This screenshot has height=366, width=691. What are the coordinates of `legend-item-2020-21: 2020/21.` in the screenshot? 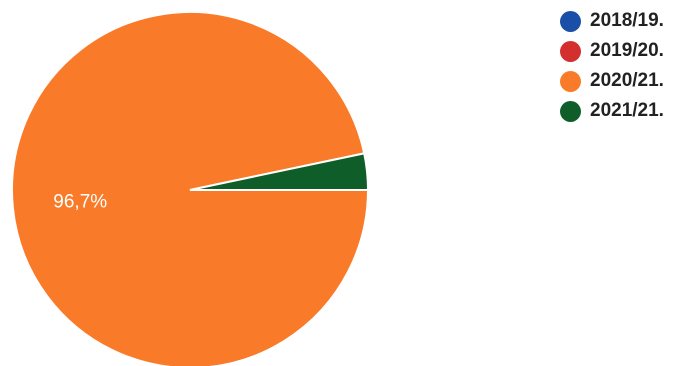 It's located at (612, 81).